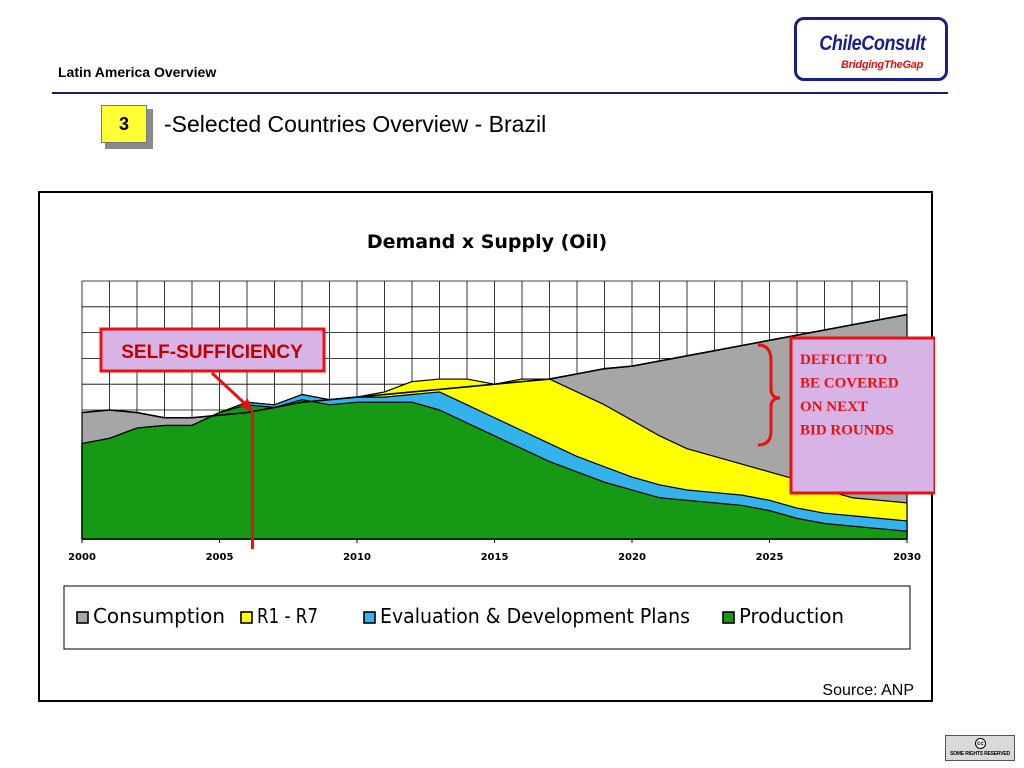 The height and width of the screenshot is (768, 1024). Describe the element at coordinates (287, 616) in the screenshot. I see `legend-label-r1-r7: R1 - R7` at that location.